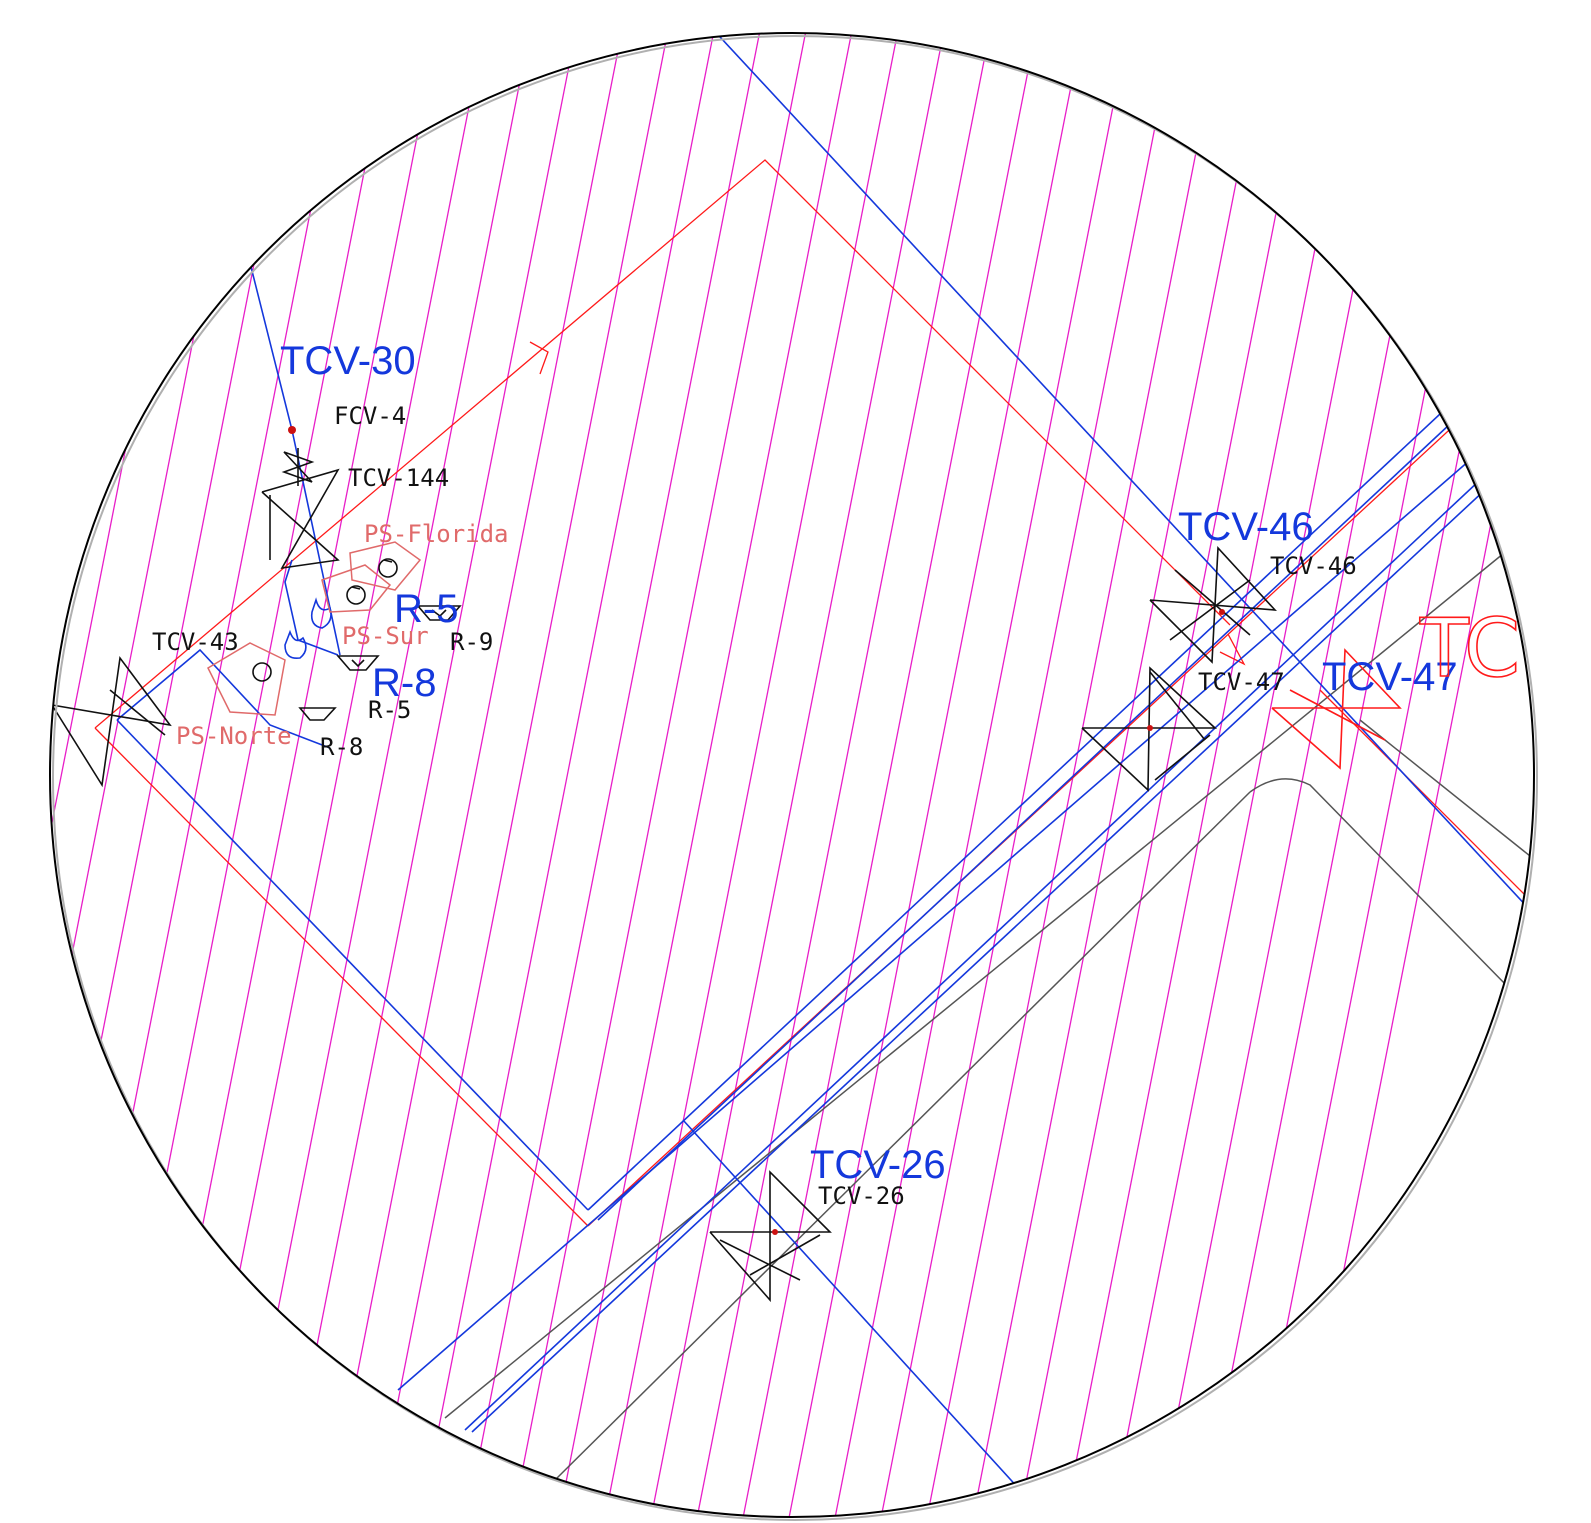 The width and height of the screenshot is (1591, 1523). Describe the element at coordinates (195, 642) in the screenshot. I see `label-tcv-43: TCV-43` at that location.